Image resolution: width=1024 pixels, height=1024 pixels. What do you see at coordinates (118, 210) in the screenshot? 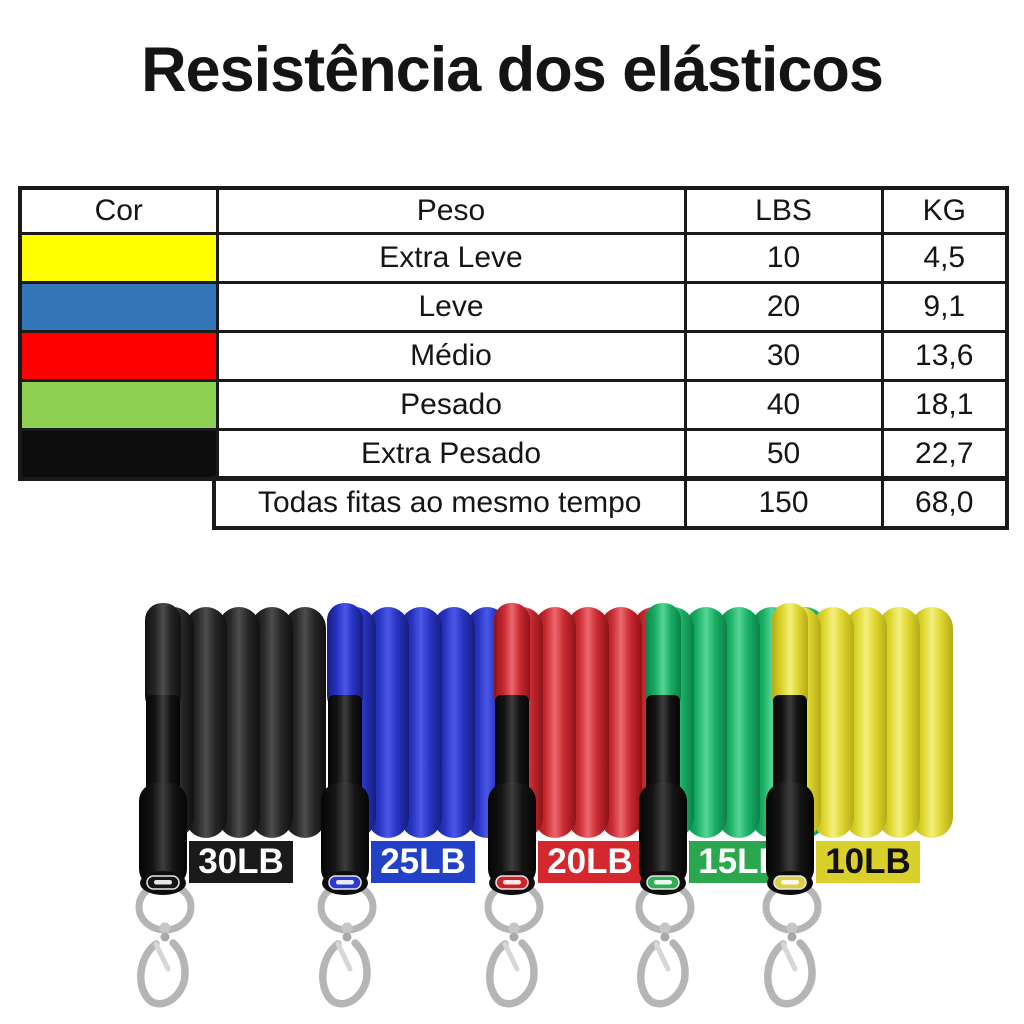
I see `column-header-cor: Cor` at bounding box center [118, 210].